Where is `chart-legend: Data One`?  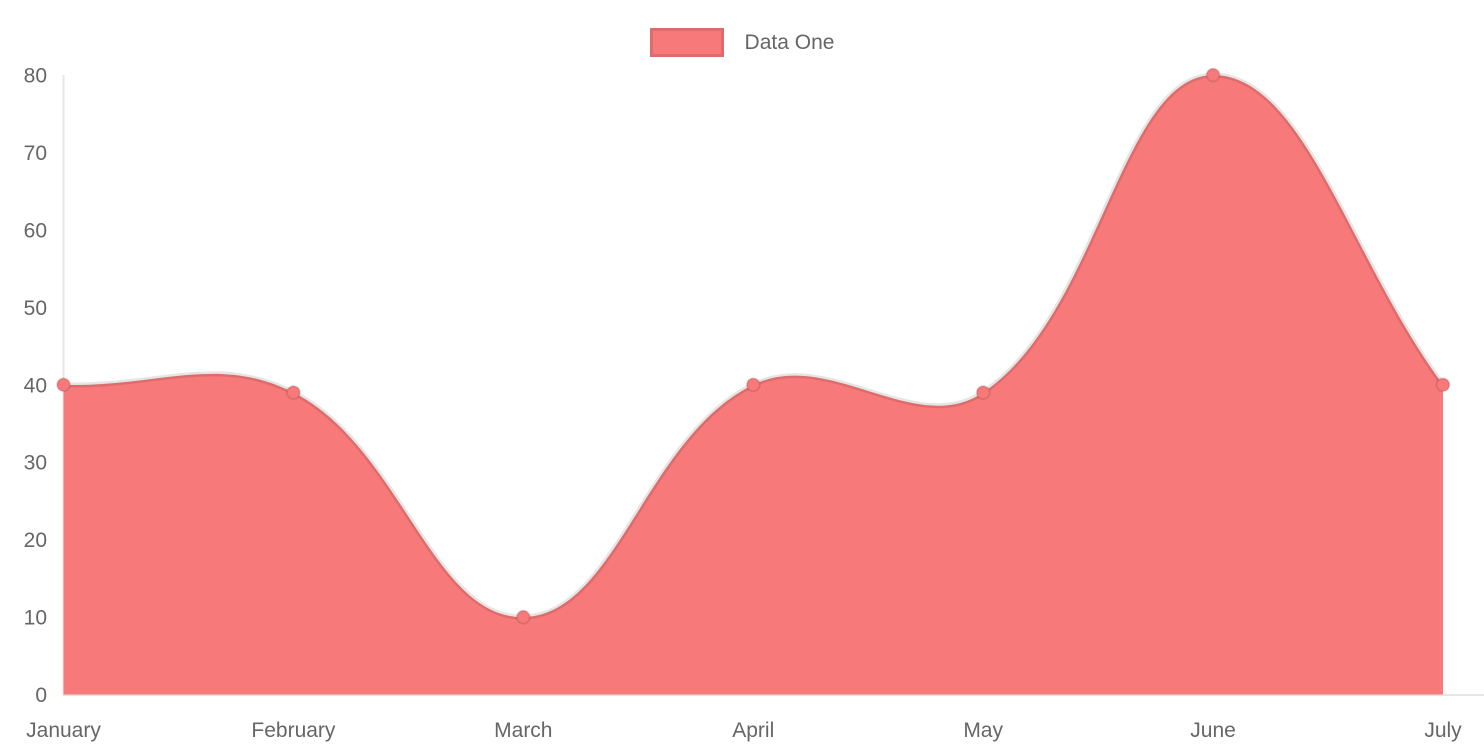 chart-legend: Data One is located at coordinates (742, 42).